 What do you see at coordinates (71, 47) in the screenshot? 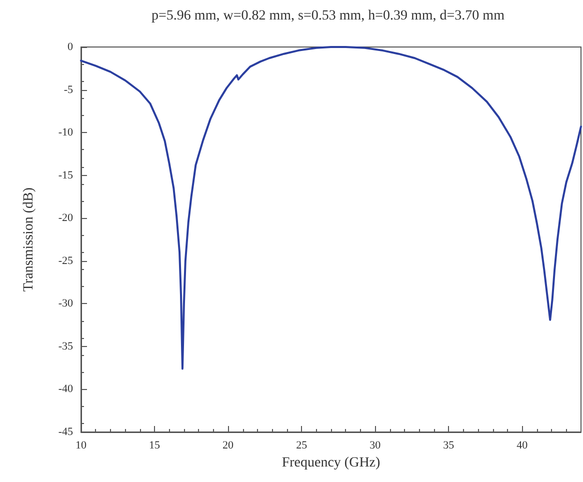
I see `y-tick-label: 0` at bounding box center [71, 47].